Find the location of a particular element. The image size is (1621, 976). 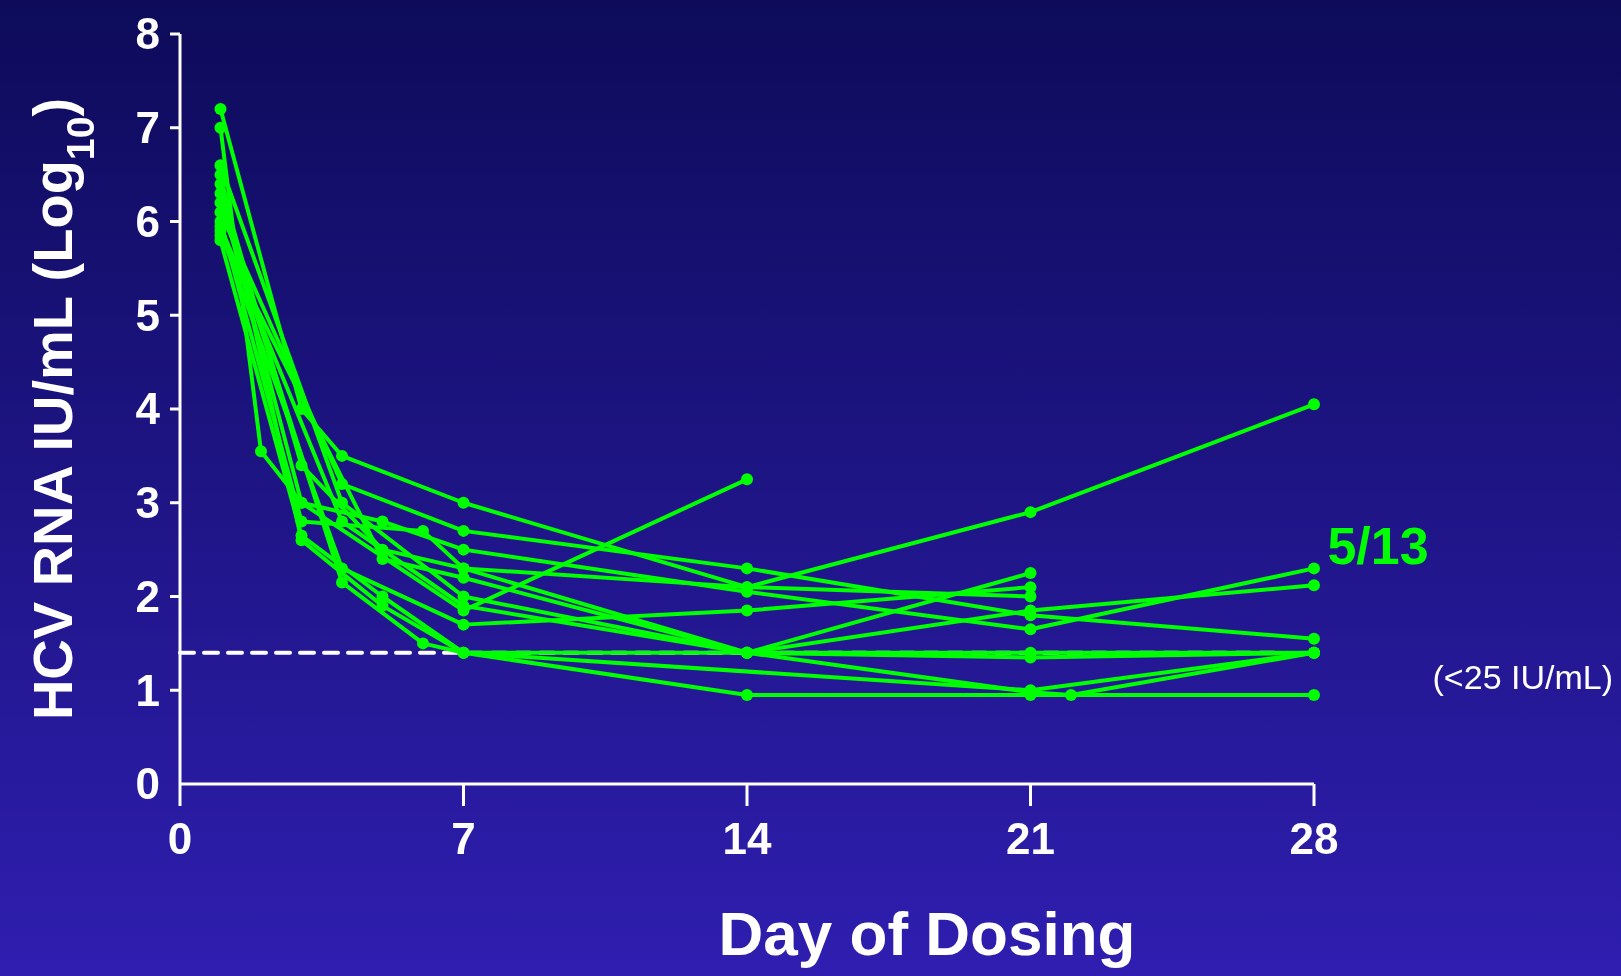

x-tick-label: 0 is located at coordinates (180, 838).